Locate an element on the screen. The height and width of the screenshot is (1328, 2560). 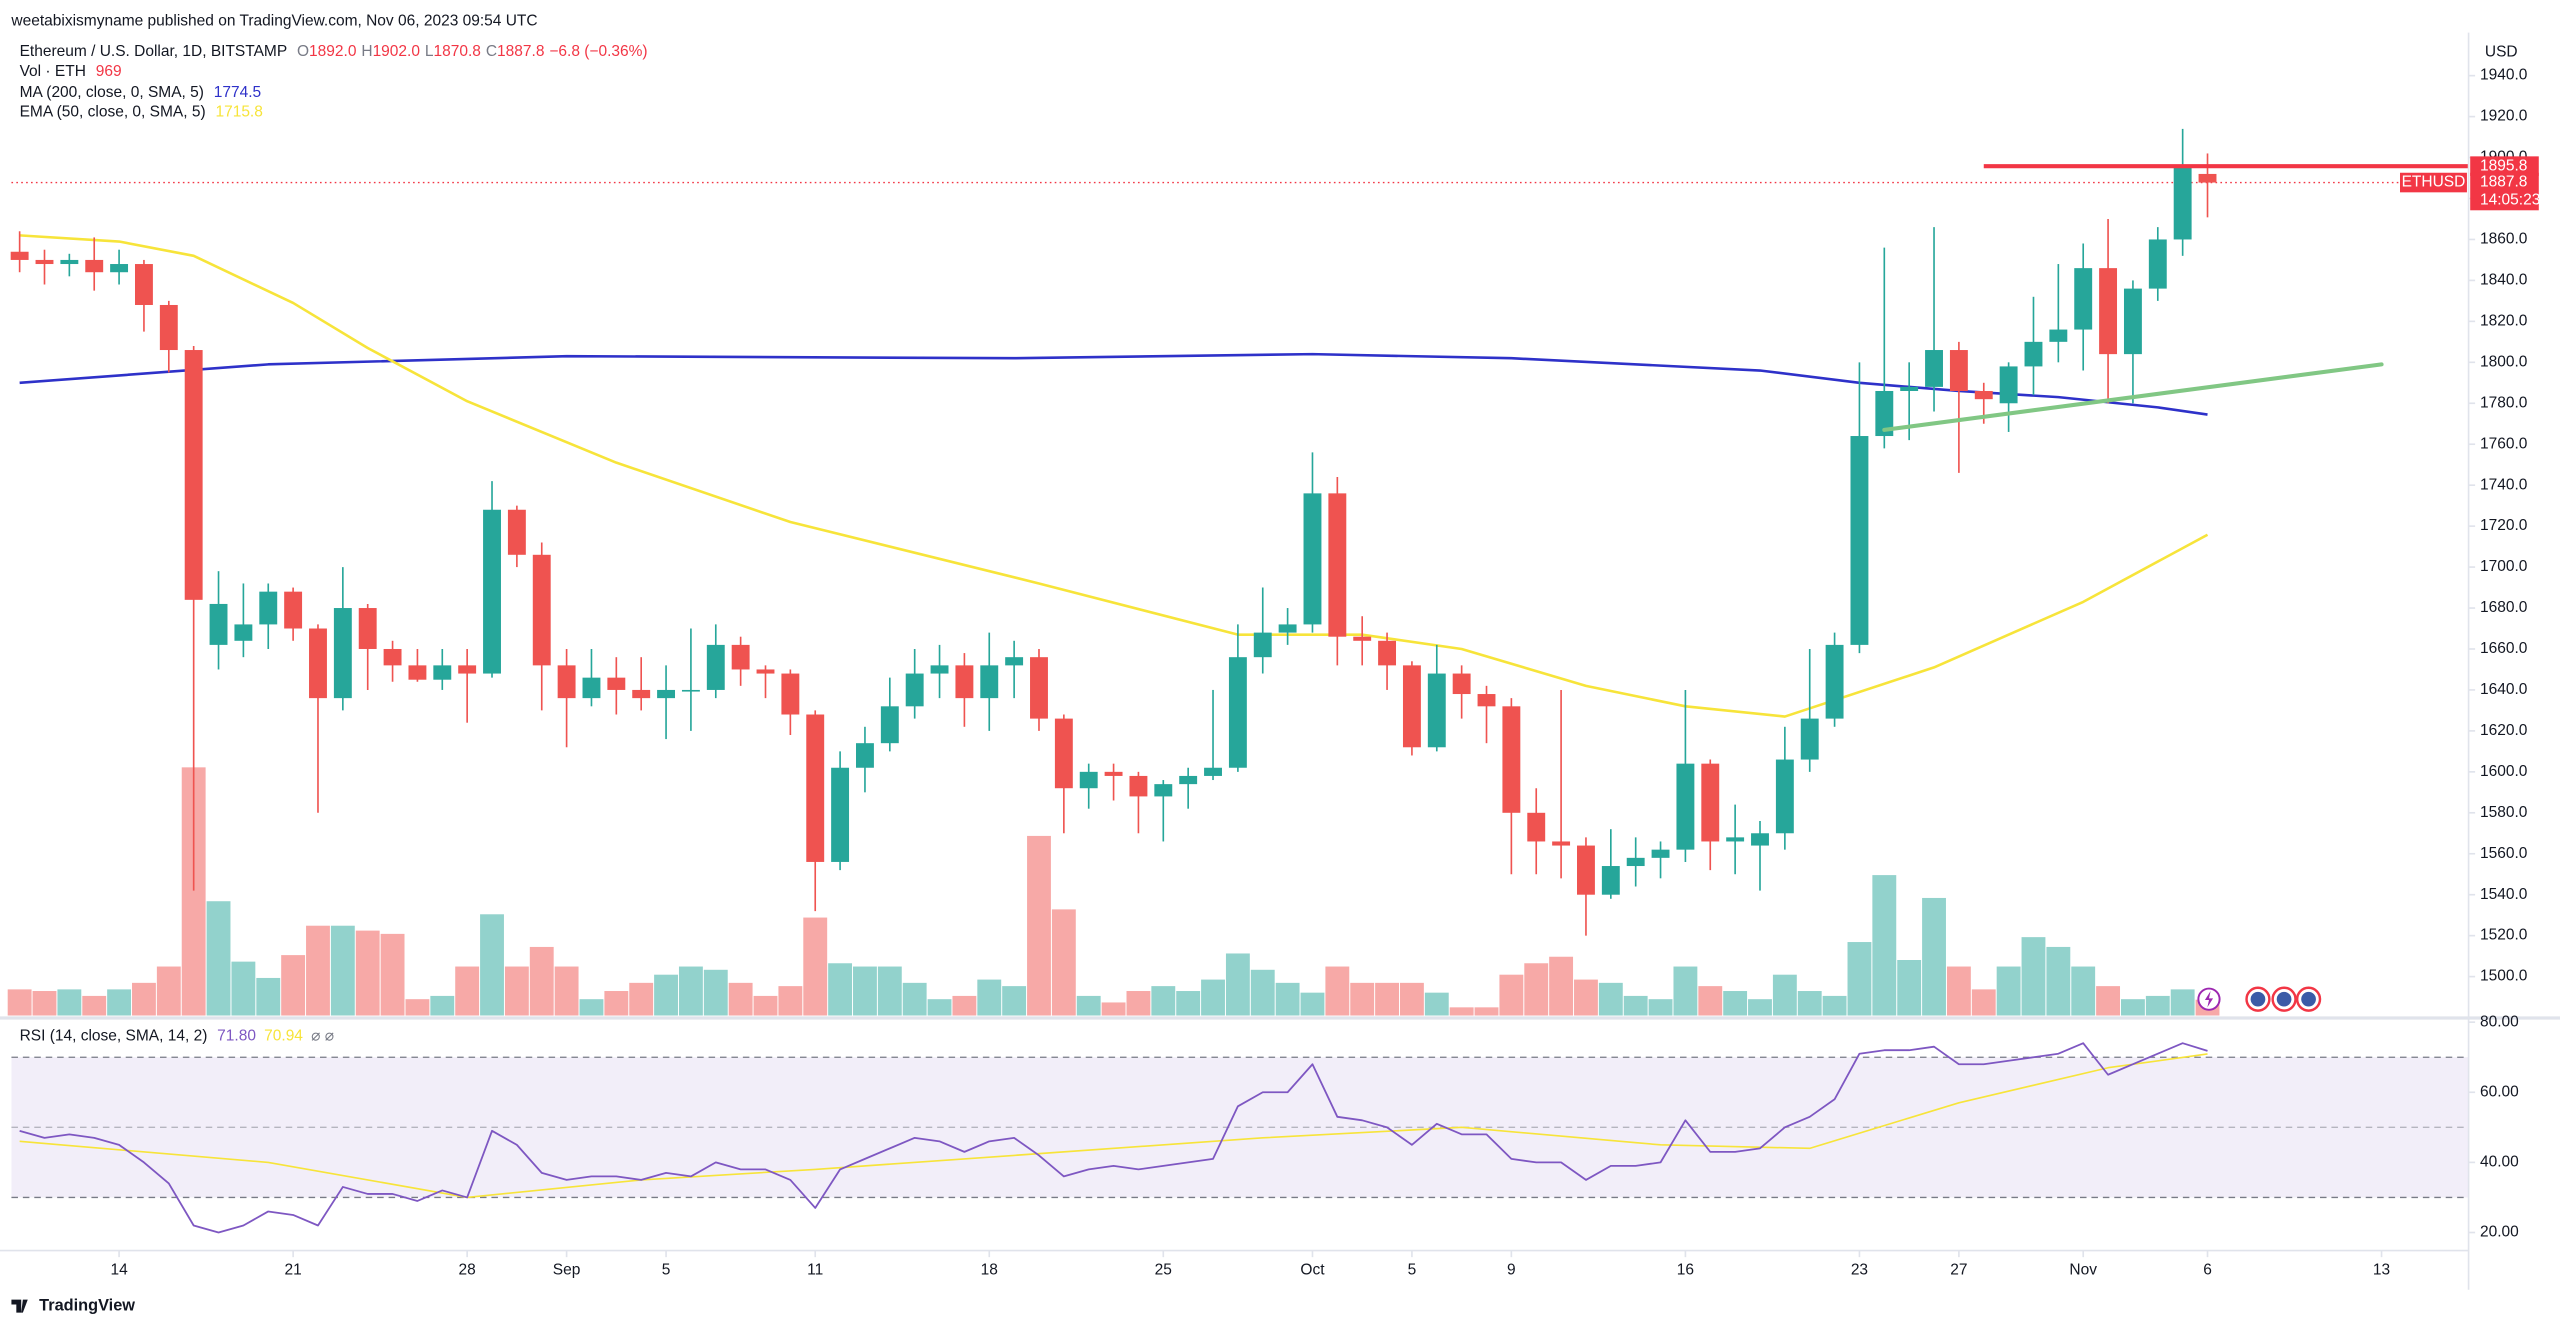
x-tick-label: Nov is located at coordinates (2083, 1269).